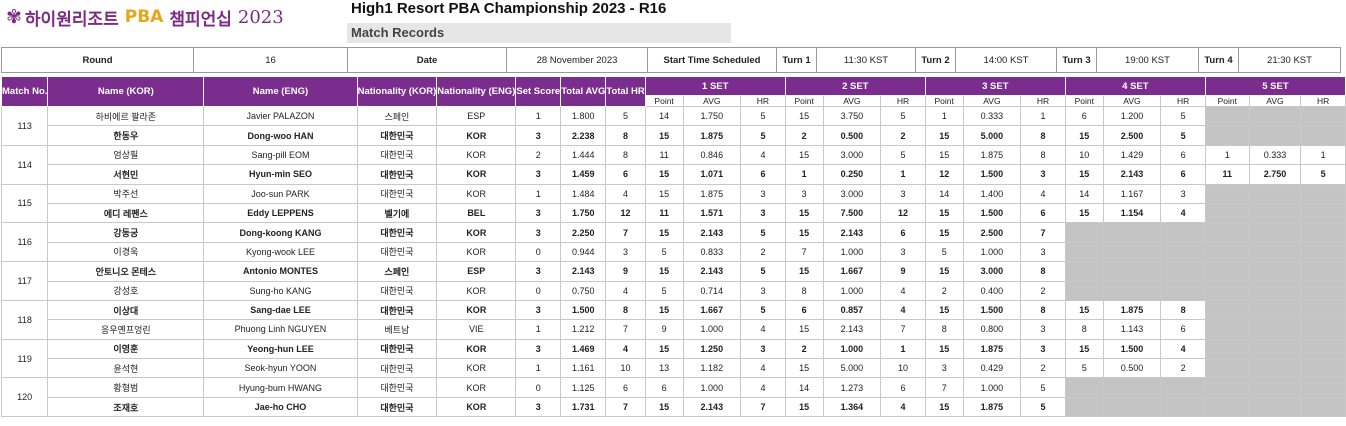  What do you see at coordinates (903, 329) in the screenshot?
I see `set-hr: 7` at bounding box center [903, 329].